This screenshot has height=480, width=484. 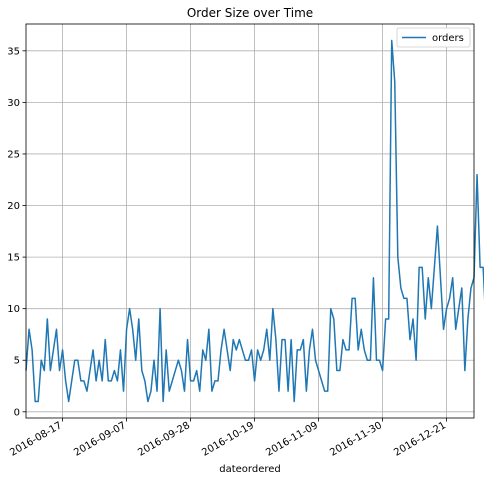 I want to click on y-tick-label: 0, so click(x=17, y=412).